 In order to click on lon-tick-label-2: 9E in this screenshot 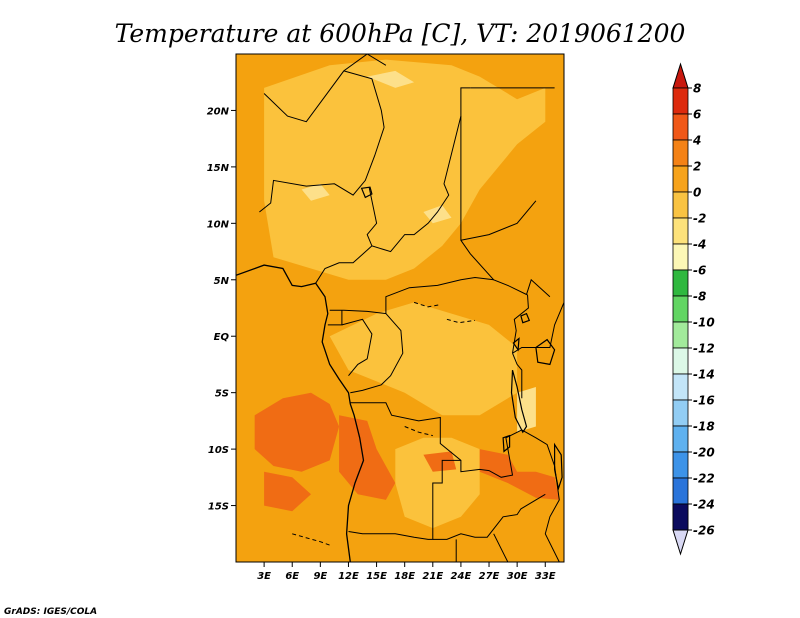, I will do `click(320, 576)`.